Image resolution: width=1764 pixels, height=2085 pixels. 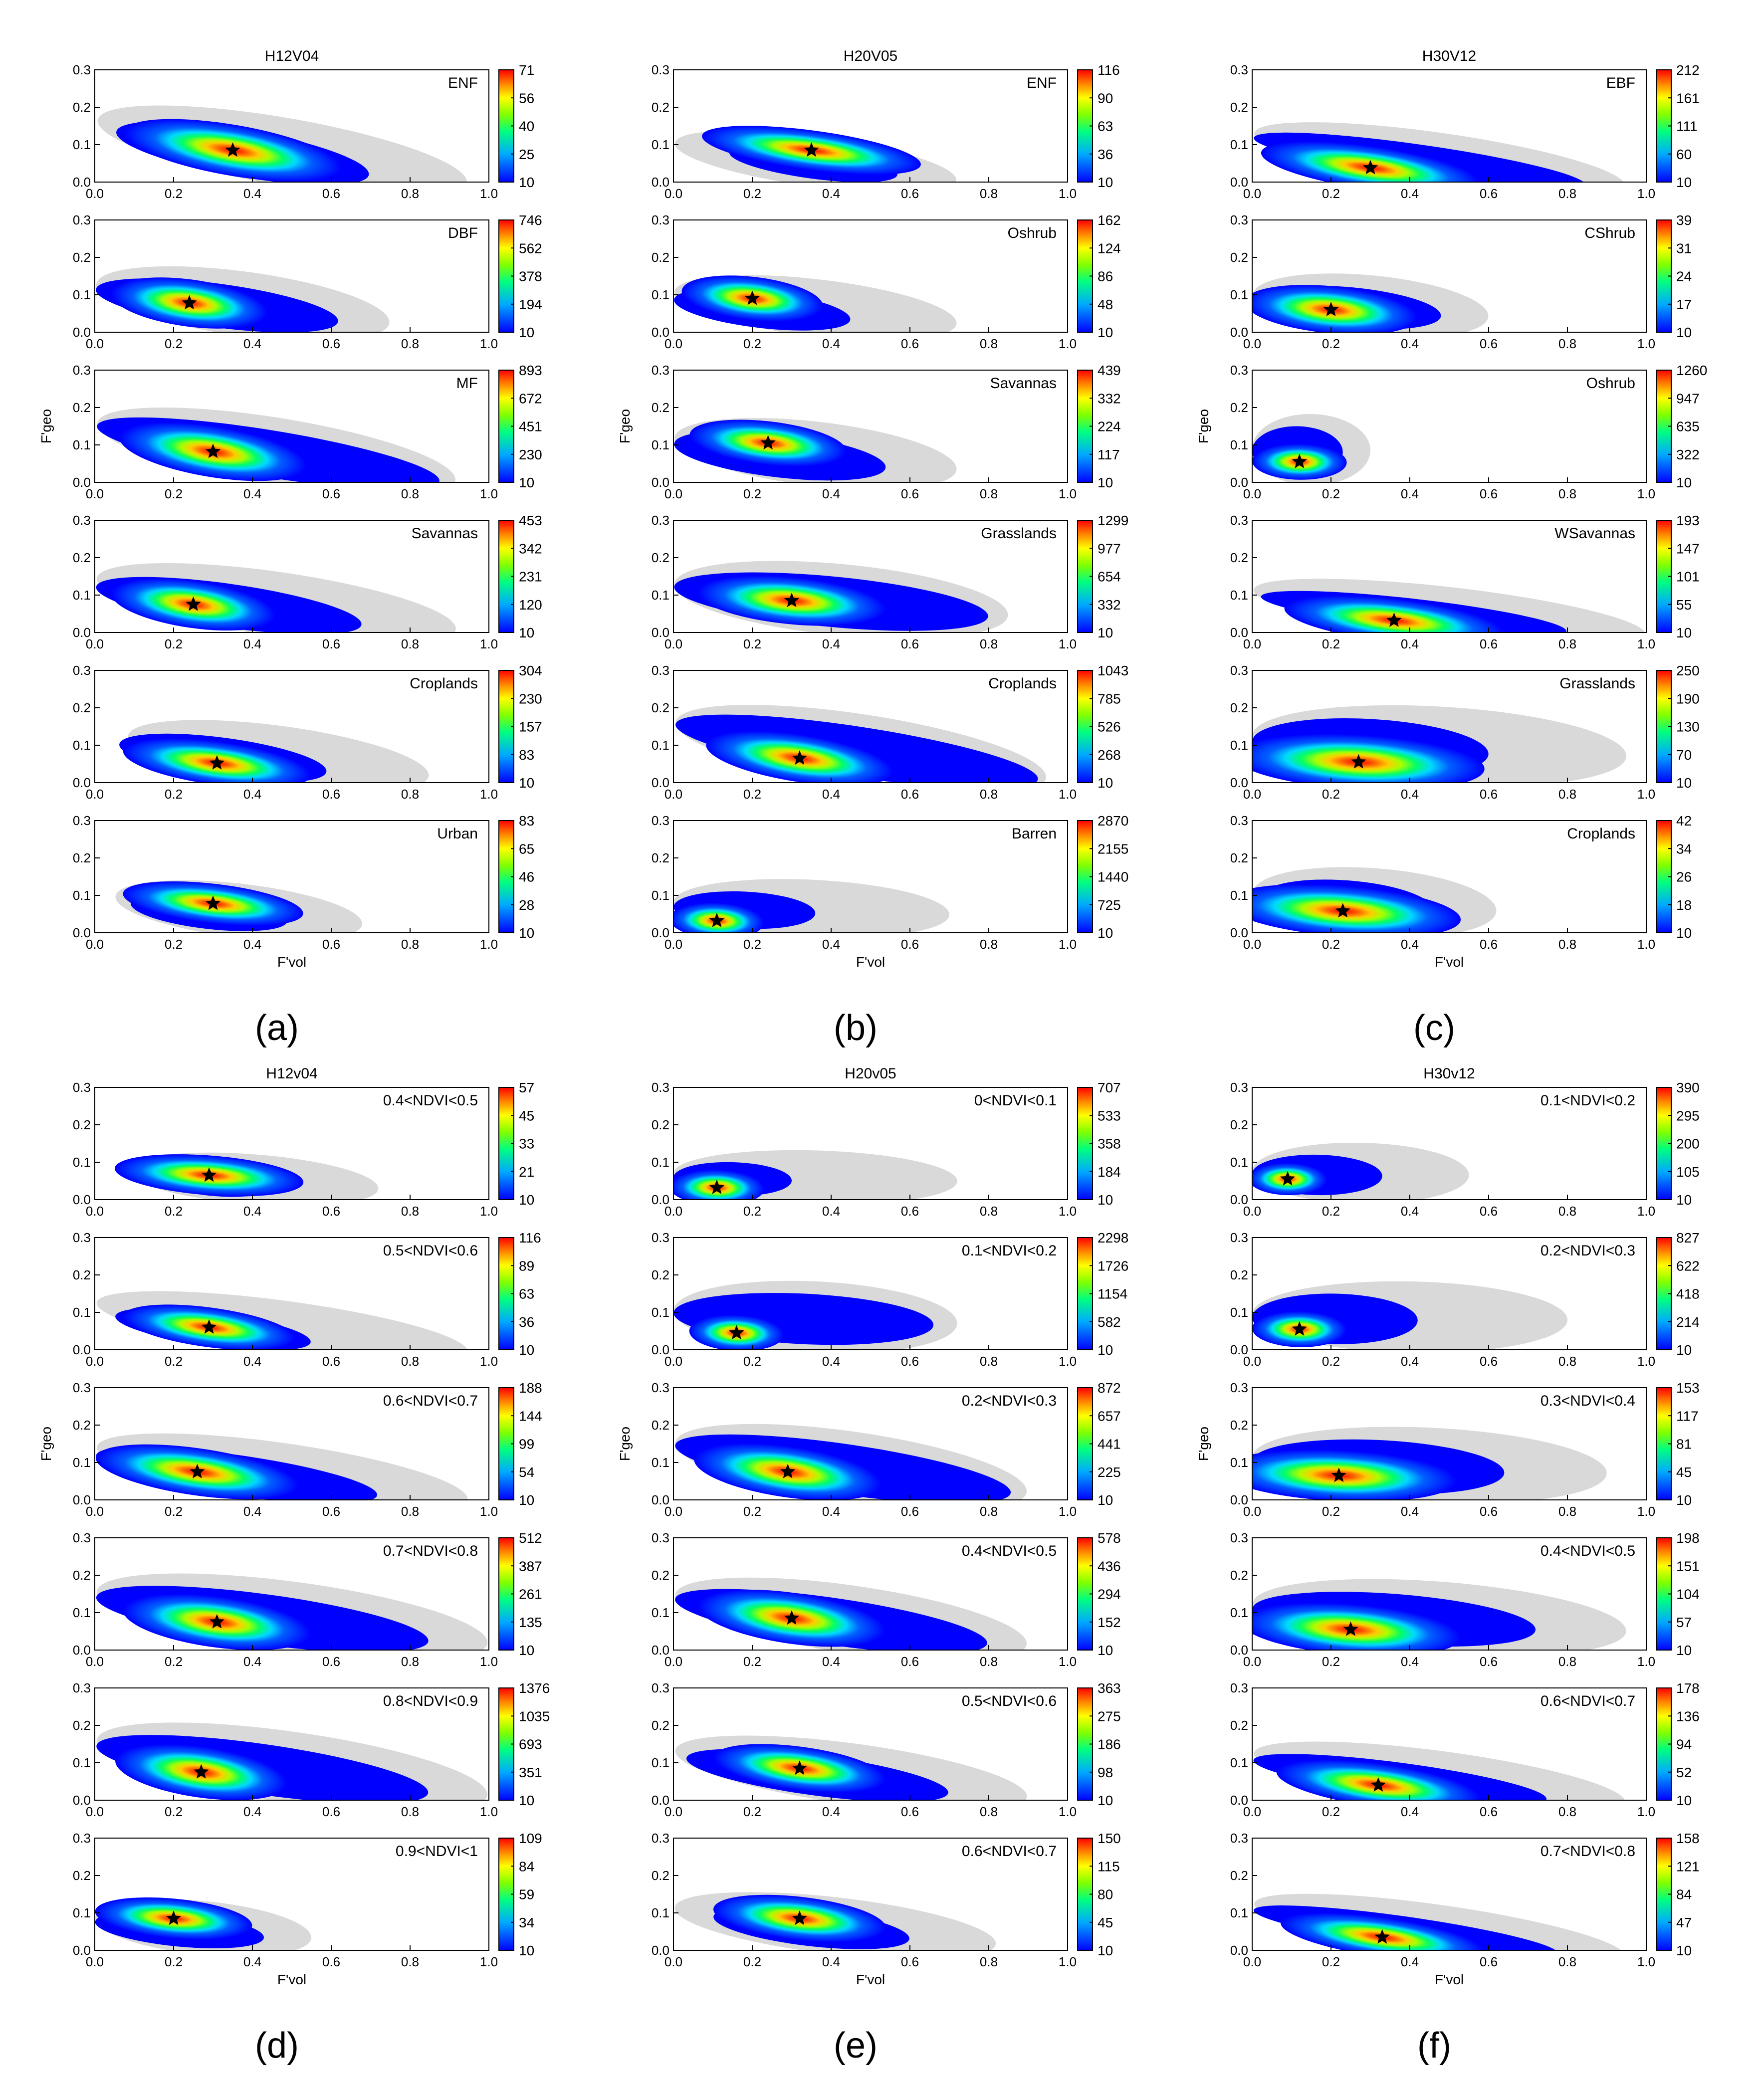 What do you see at coordinates (526, 1265) in the screenshot?
I see `colorbar-label: 89` at bounding box center [526, 1265].